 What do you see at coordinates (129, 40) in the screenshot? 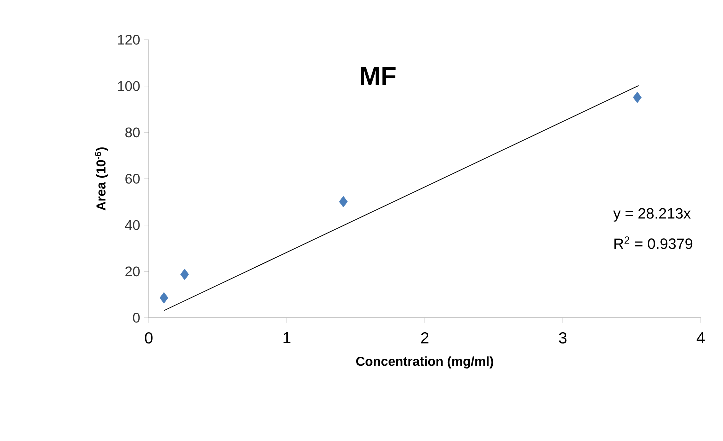
I see `y-tick-label: 120` at bounding box center [129, 40].